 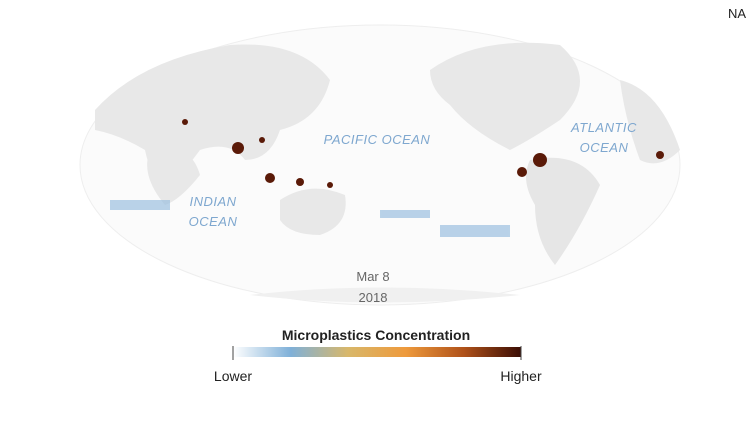 What do you see at coordinates (233, 376) in the screenshot?
I see `legend-low: Lower` at bounding box center [233, 376].